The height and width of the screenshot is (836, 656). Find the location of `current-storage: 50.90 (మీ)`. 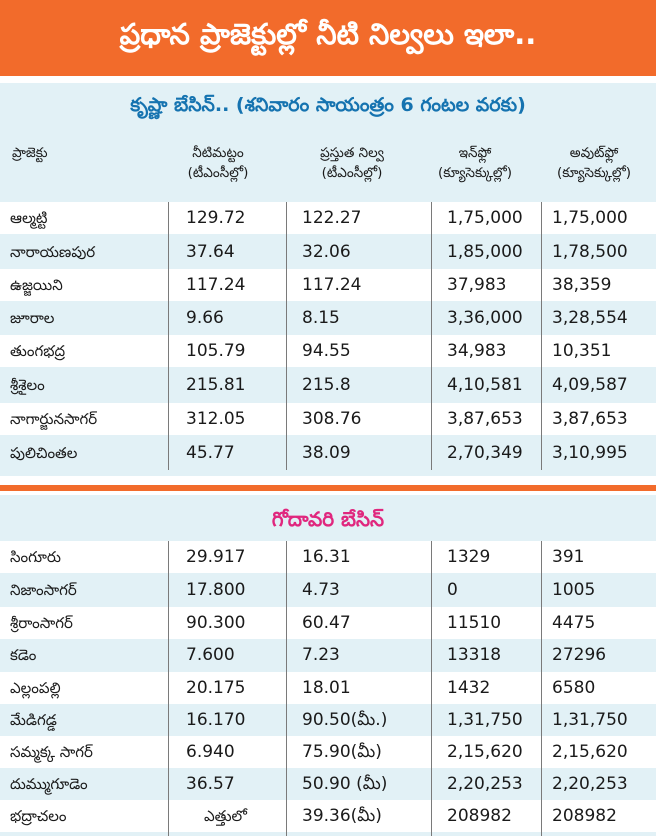

current-storage: 50.90 (మీ) is located at coordinates (345, 784).